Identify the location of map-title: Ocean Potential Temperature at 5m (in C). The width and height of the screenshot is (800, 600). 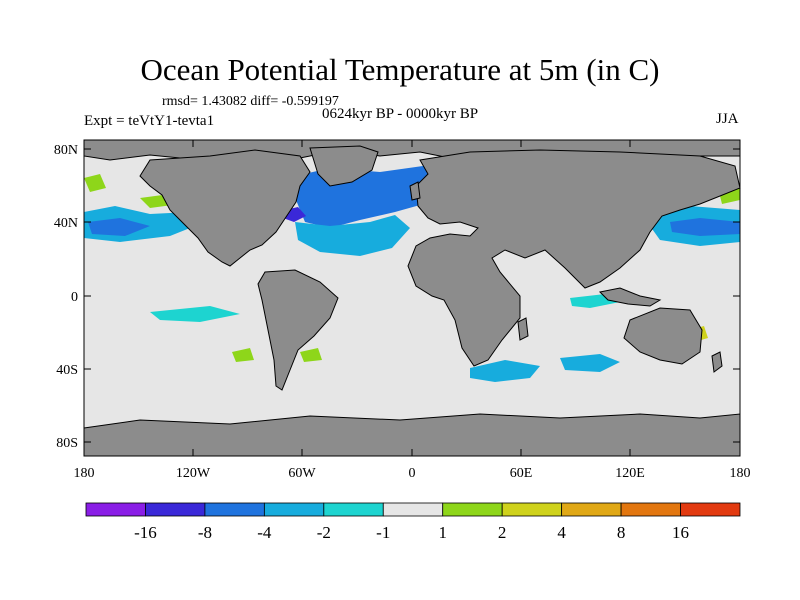
(400, 69).